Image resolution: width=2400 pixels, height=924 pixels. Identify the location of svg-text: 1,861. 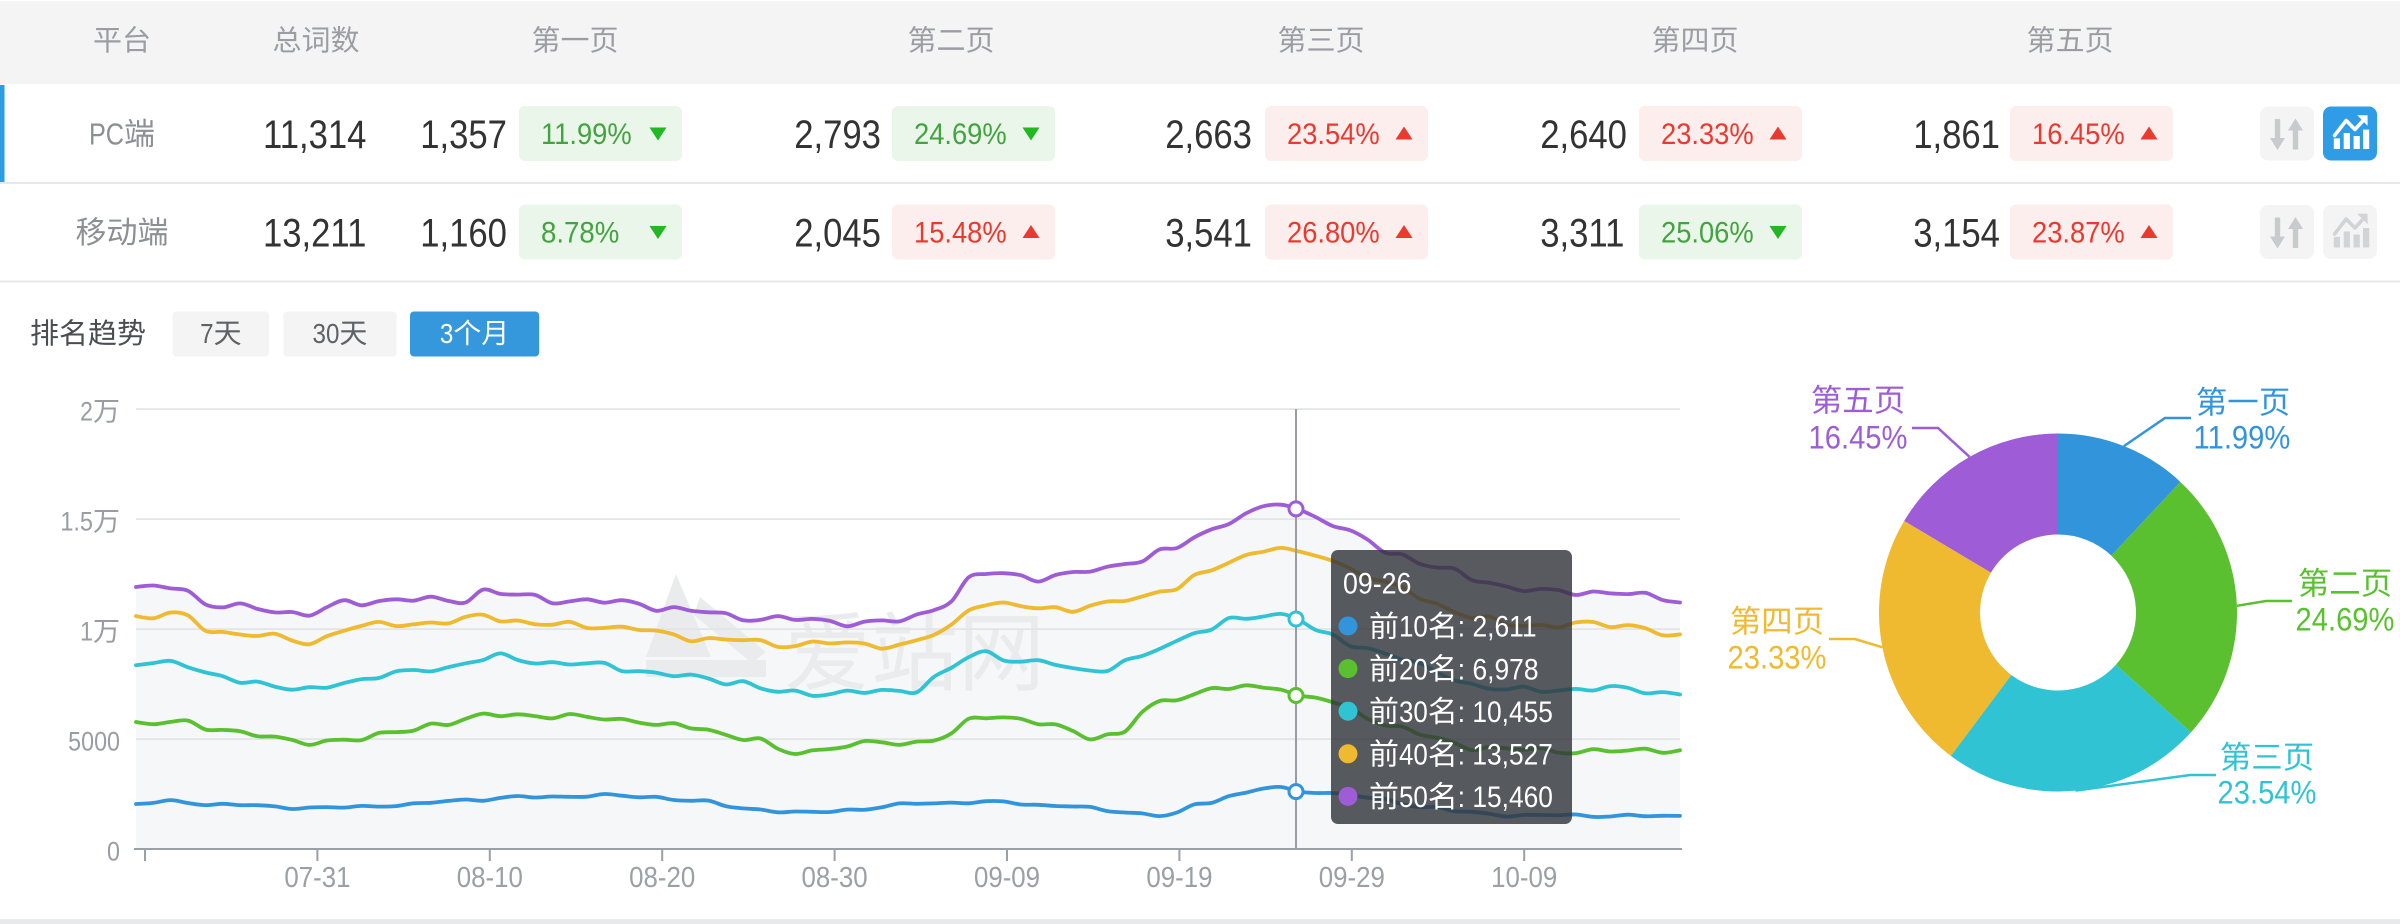
(1956, 133).